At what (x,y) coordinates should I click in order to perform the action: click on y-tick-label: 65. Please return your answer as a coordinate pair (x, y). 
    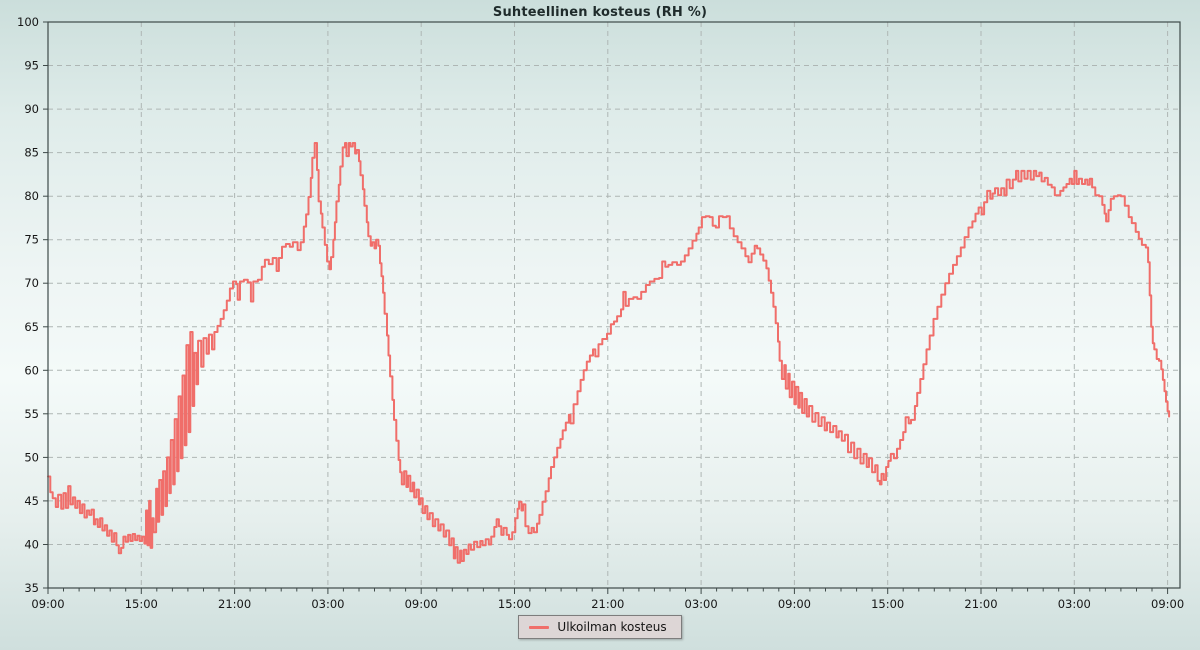
    Looking at the image, I should click on (31, 327).